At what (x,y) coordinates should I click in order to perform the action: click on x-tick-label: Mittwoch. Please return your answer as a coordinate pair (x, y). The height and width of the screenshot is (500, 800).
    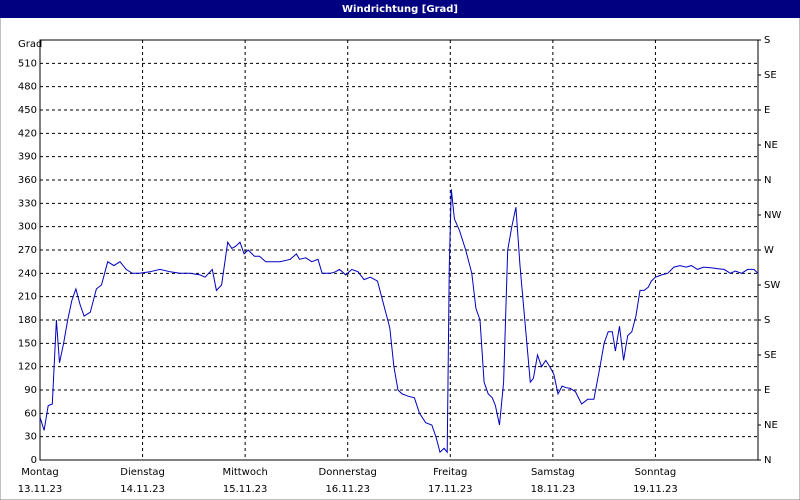
    Looking at the image, I should click on (244, 472).